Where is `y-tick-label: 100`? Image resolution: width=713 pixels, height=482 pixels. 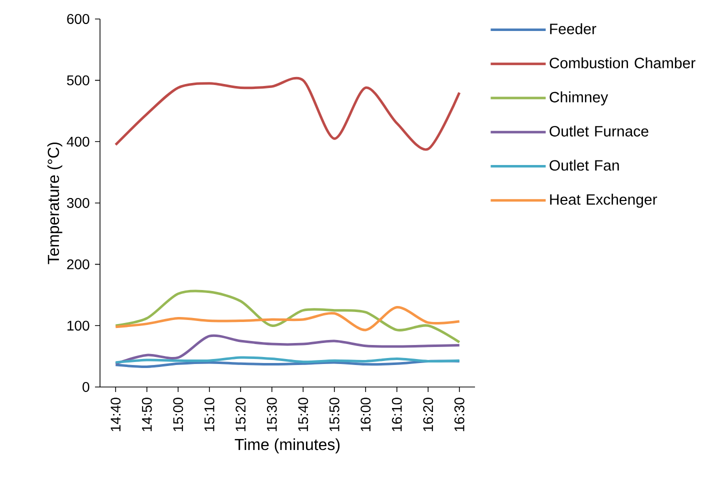
y-tick-label: 100 is located at coordinates (79, 325).